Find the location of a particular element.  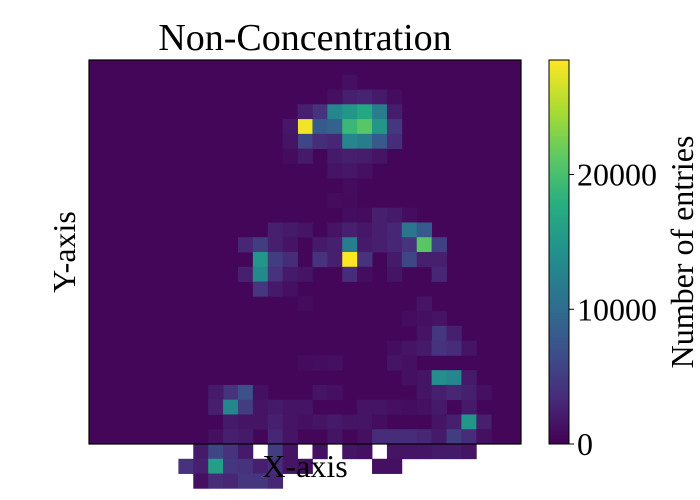

colorbar is located at coordinates (559, 252).